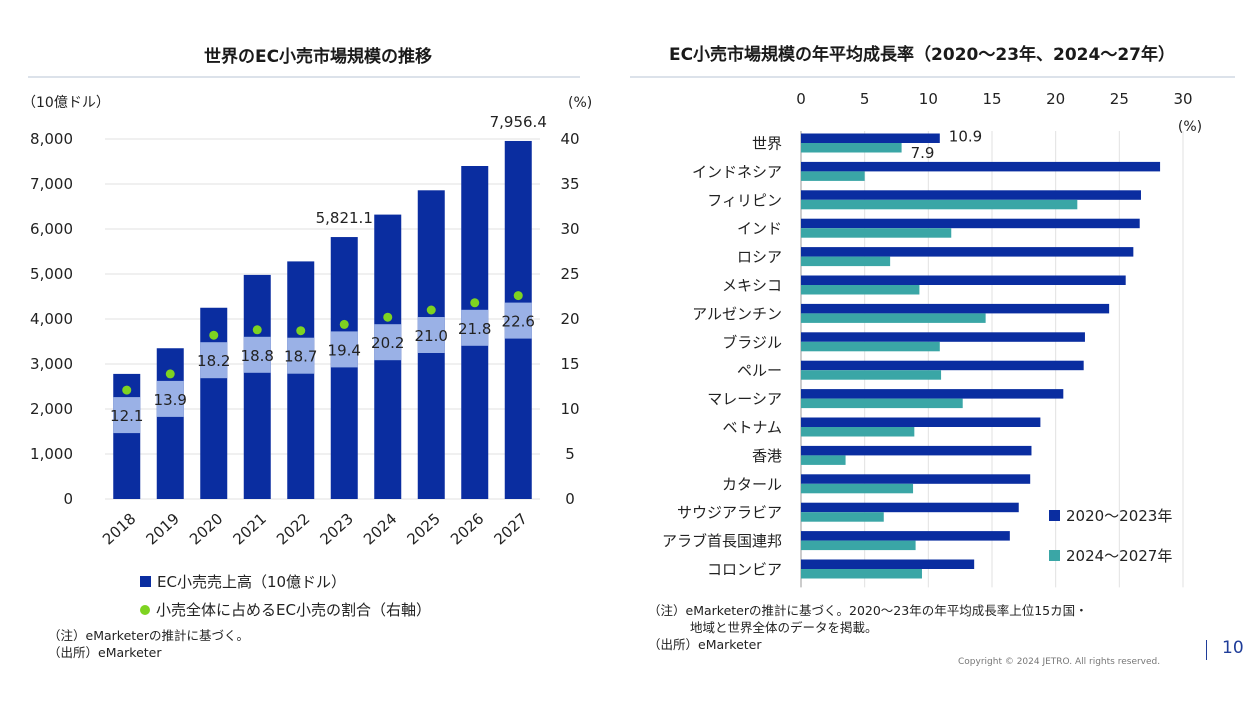 This screenshot has height=702, width=1248. What do you see at coordinates (518, 122) in the screenshot?
I see `bar-value-label: 7,956.4` at bounding box center [518, 122].